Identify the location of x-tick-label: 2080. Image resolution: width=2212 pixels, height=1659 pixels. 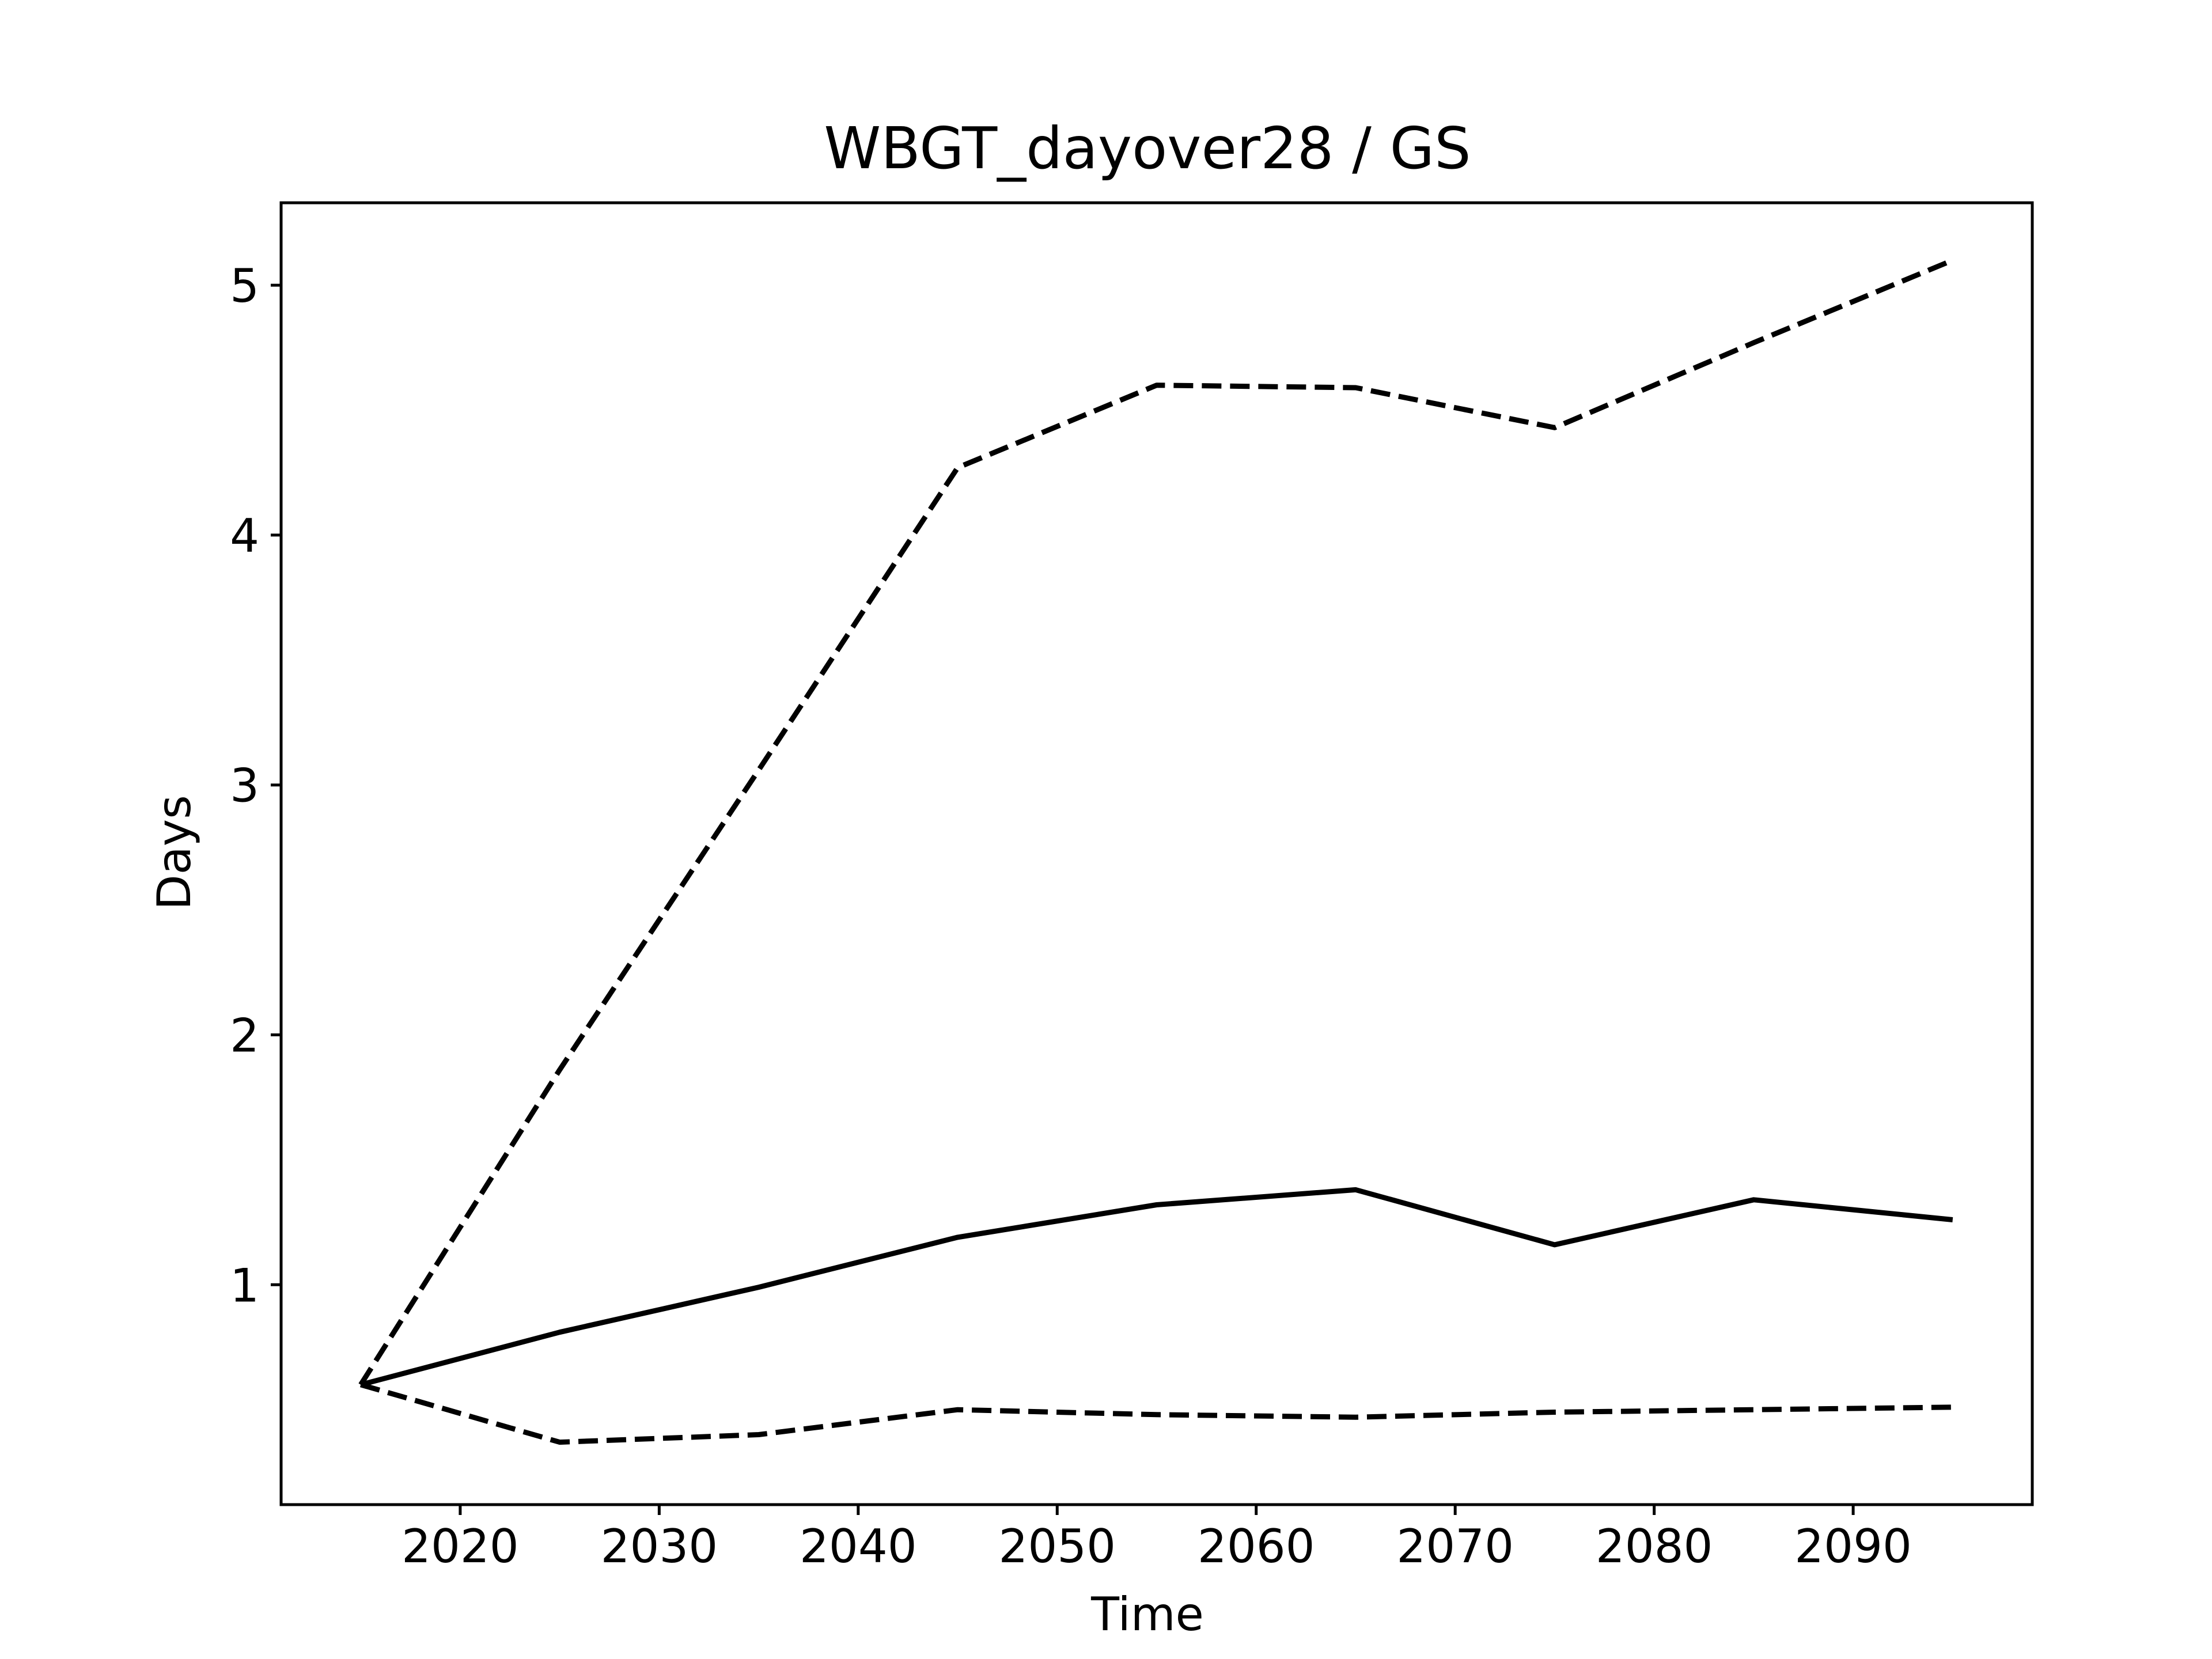
(1654, 1546).